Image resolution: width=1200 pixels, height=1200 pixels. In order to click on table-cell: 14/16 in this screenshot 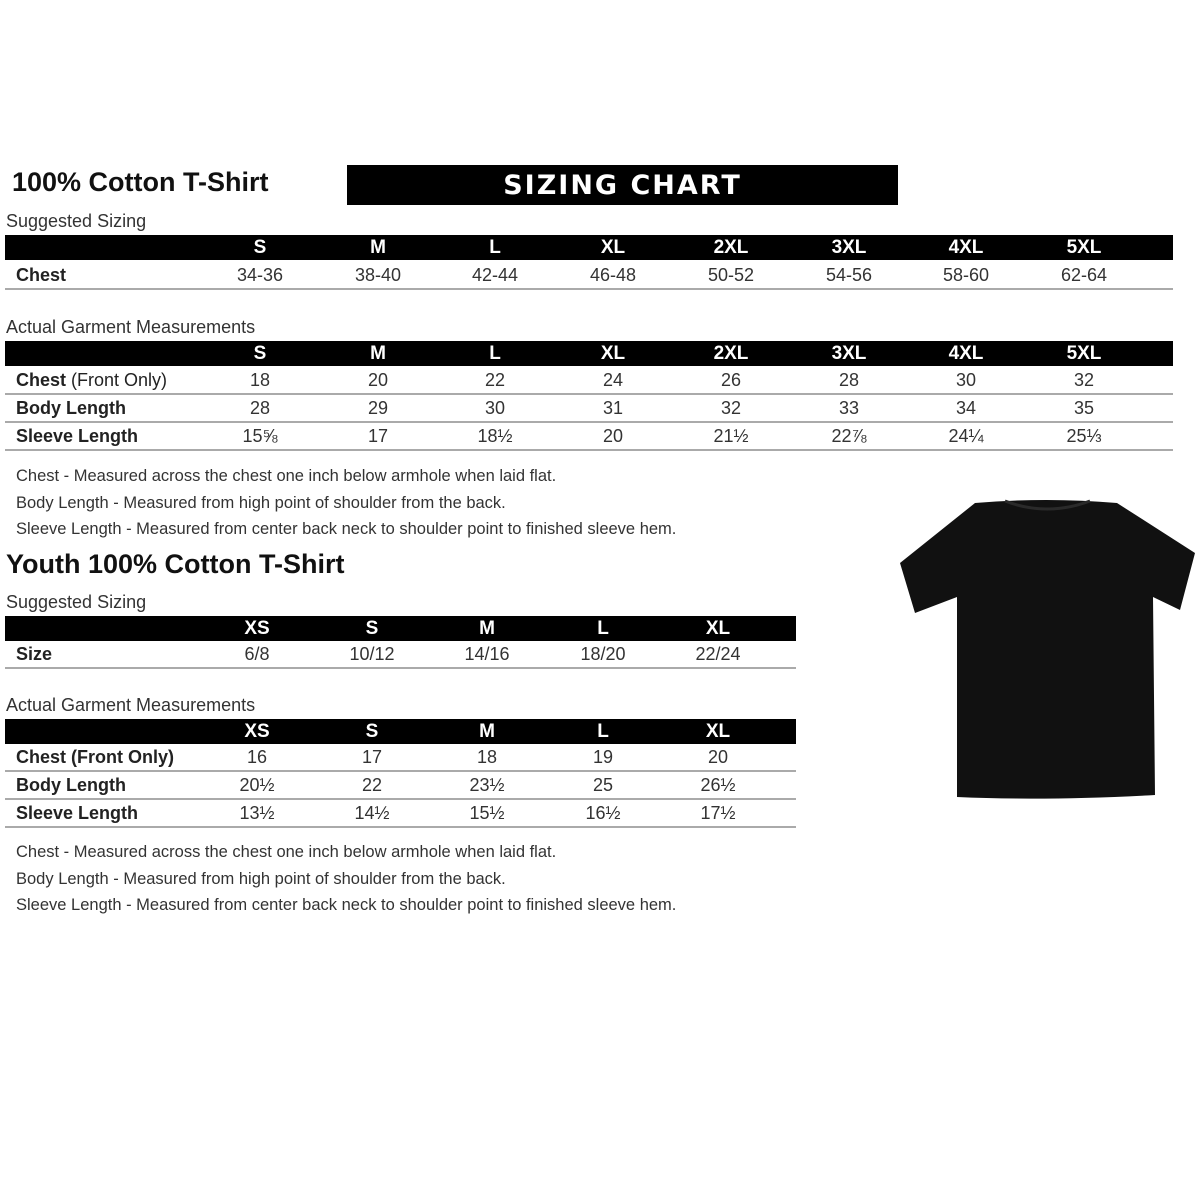, I will do `click(487, 654)`.